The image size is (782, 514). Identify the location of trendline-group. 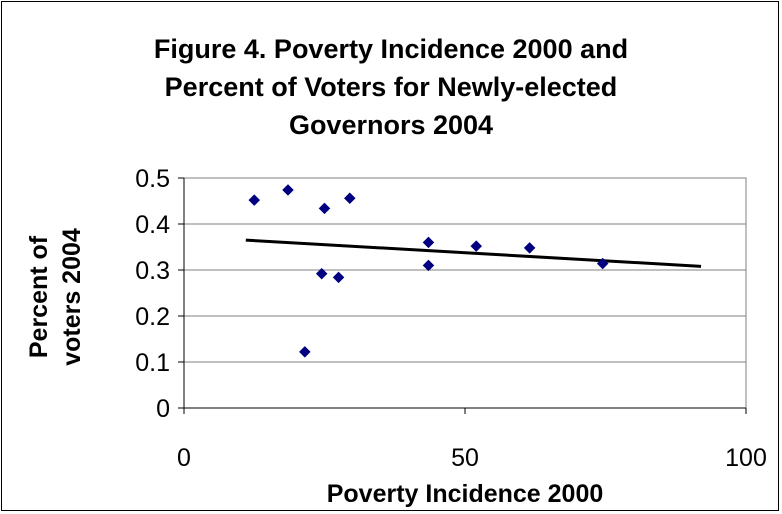
(473, 253).